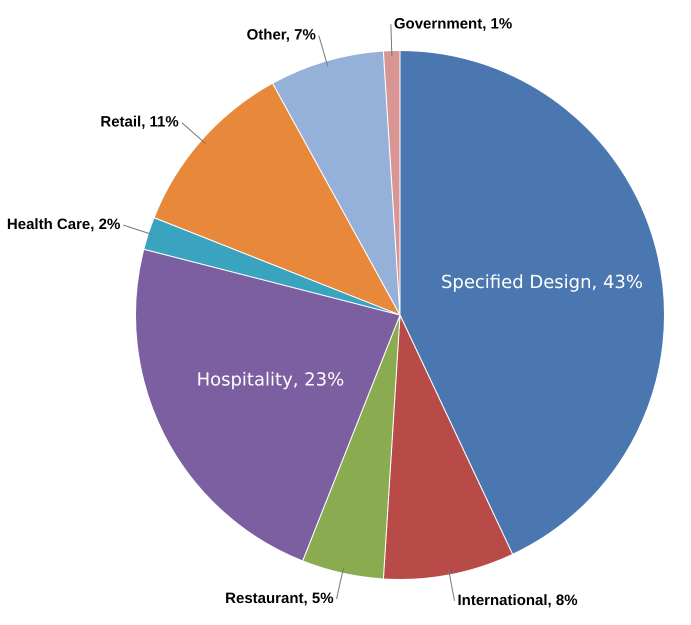 This screenshot has height=625, width=691. Describe the element at coordinates (270, 380) in the screenshot. I see `slice-label: Hospitality, 23%` at that location.